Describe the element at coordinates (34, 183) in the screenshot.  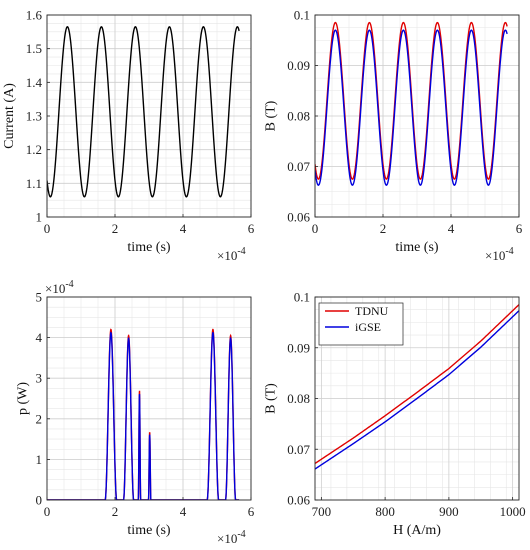
I see `y-tick-label: 1.1` at that location.